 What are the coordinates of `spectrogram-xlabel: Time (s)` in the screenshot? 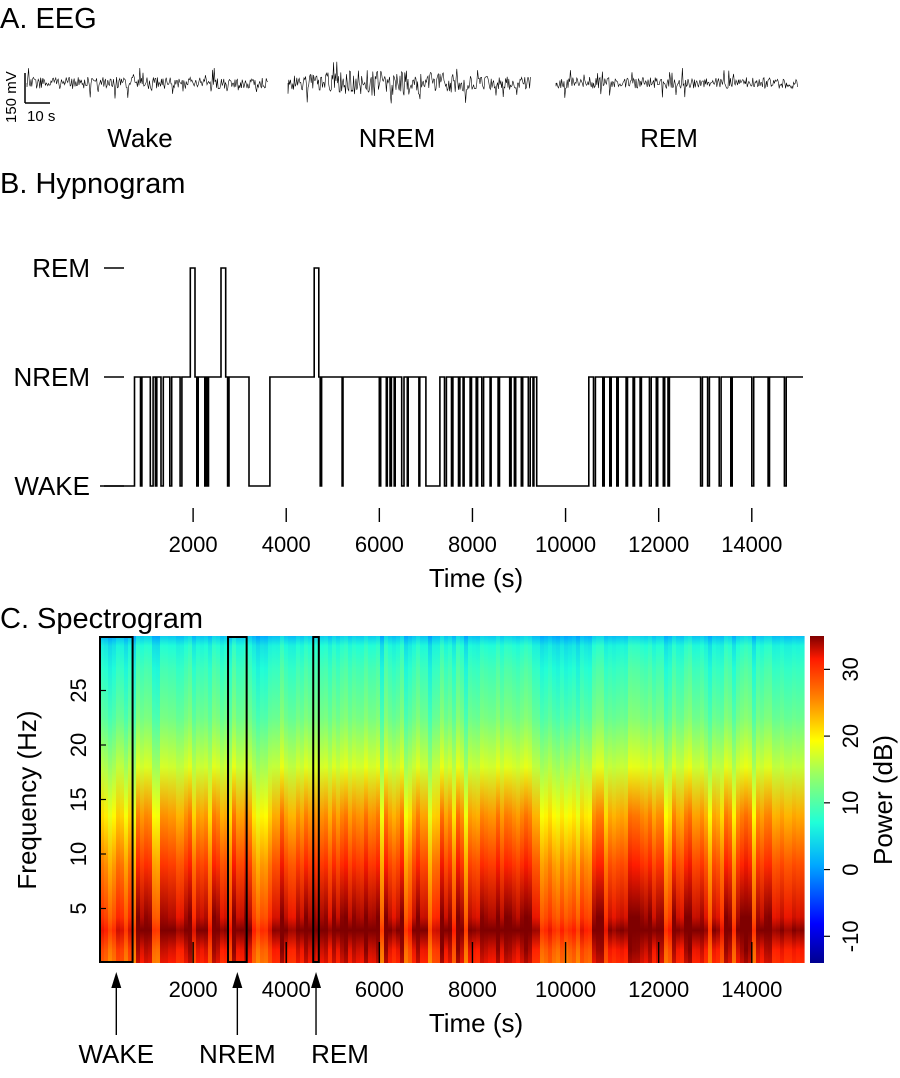 It's located at (476, 1023).